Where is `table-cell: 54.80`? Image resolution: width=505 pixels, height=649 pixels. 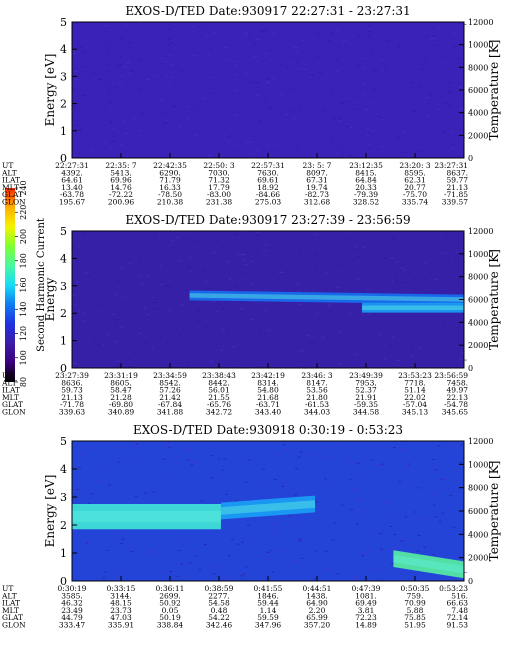
table-cell: 54.80 is located at coordinates (268, 390).